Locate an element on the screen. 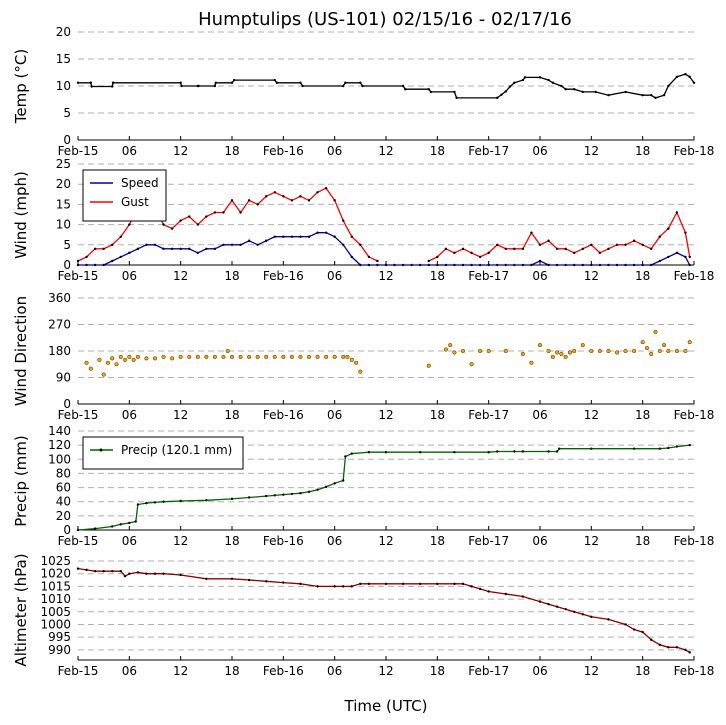 The height and width of the screenshot is (725, 726). y-axis-label-wind: Wind (mph) is located at coordinates (21, 215).